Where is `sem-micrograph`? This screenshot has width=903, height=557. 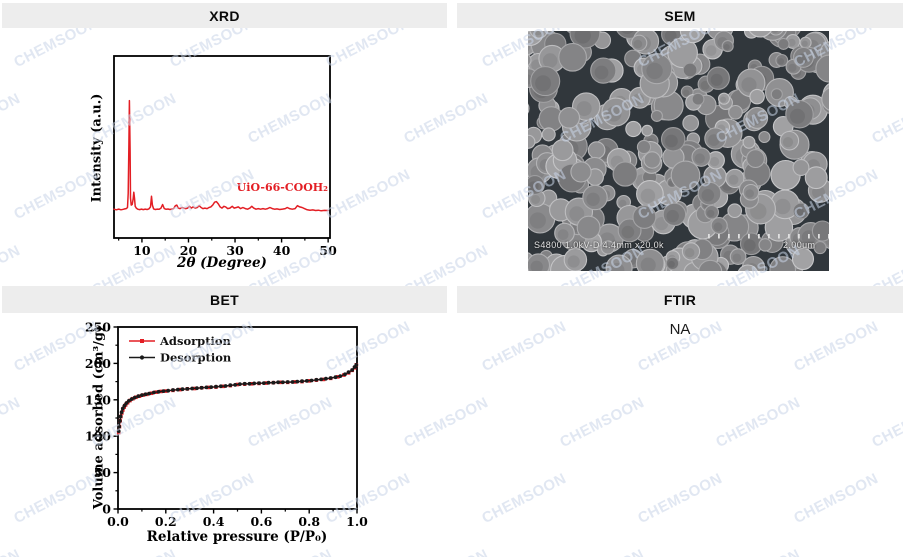 sem-micrograph is located at coordinates (678, 151).